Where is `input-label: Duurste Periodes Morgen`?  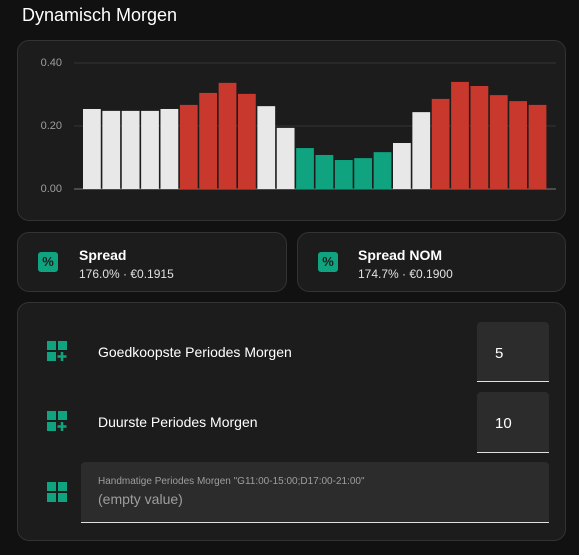 input-label: Duurste Periodes Morgen is located at coordinates (178, 422).